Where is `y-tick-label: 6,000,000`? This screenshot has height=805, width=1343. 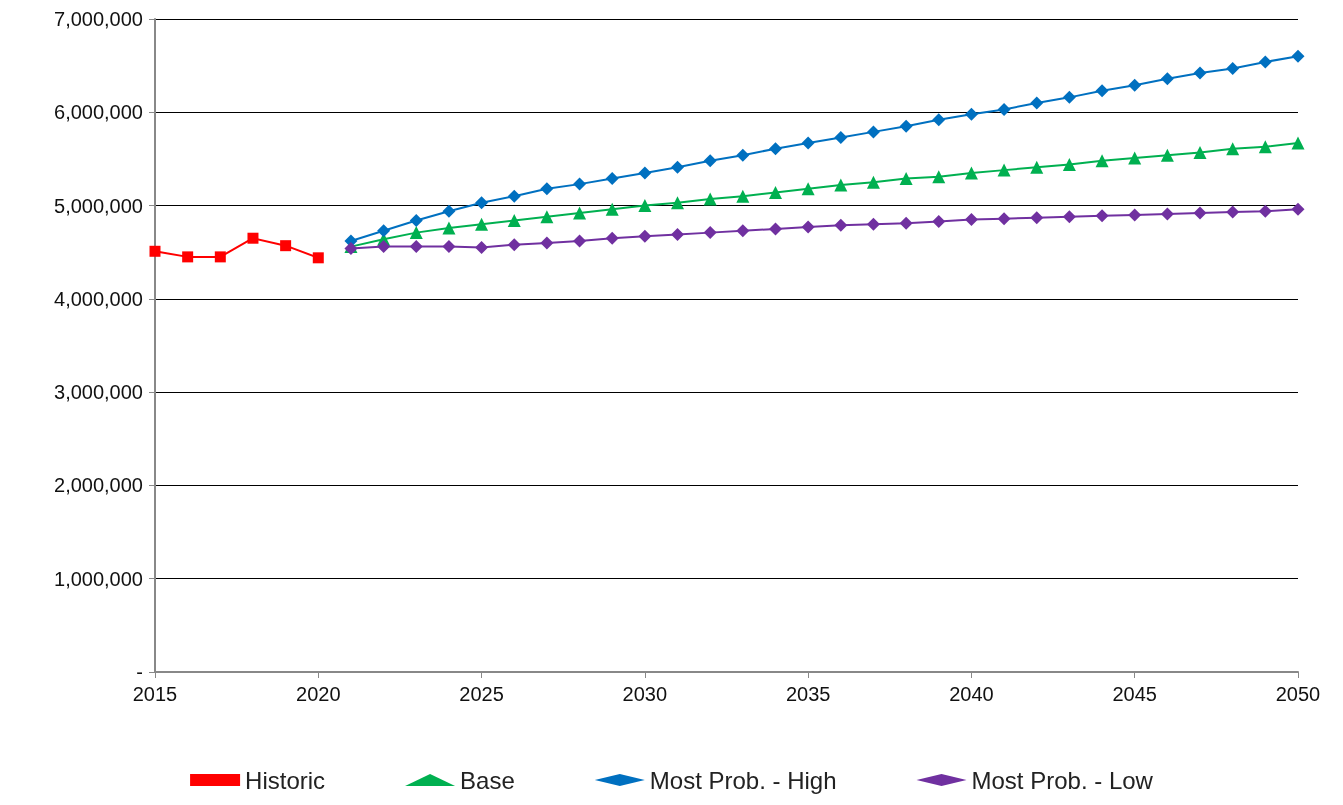
y-tick-label: 6,000,000 is located at coordinates (98, 112).